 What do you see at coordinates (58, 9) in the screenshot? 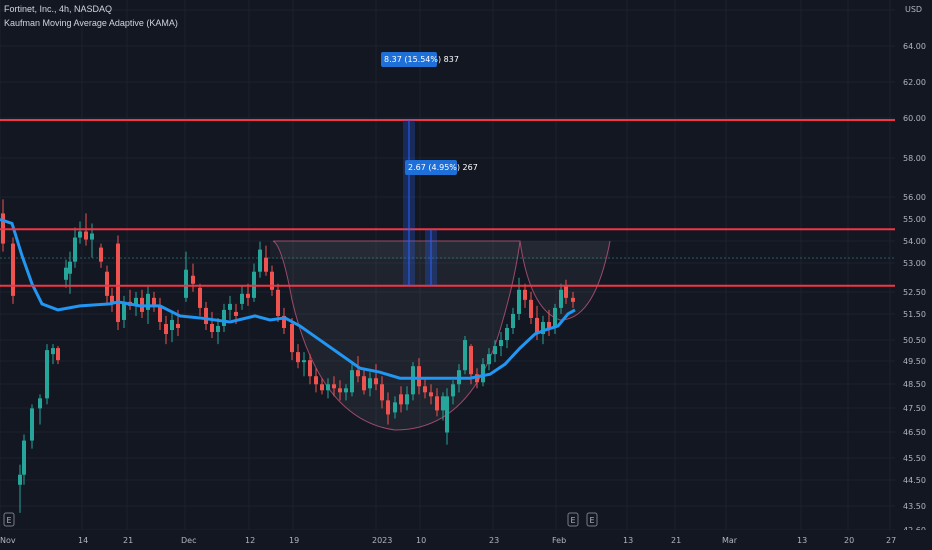
I see `symbol-title: Fortinet, Inc., 4h, NASDAQ` at bounding box center [58, 9].